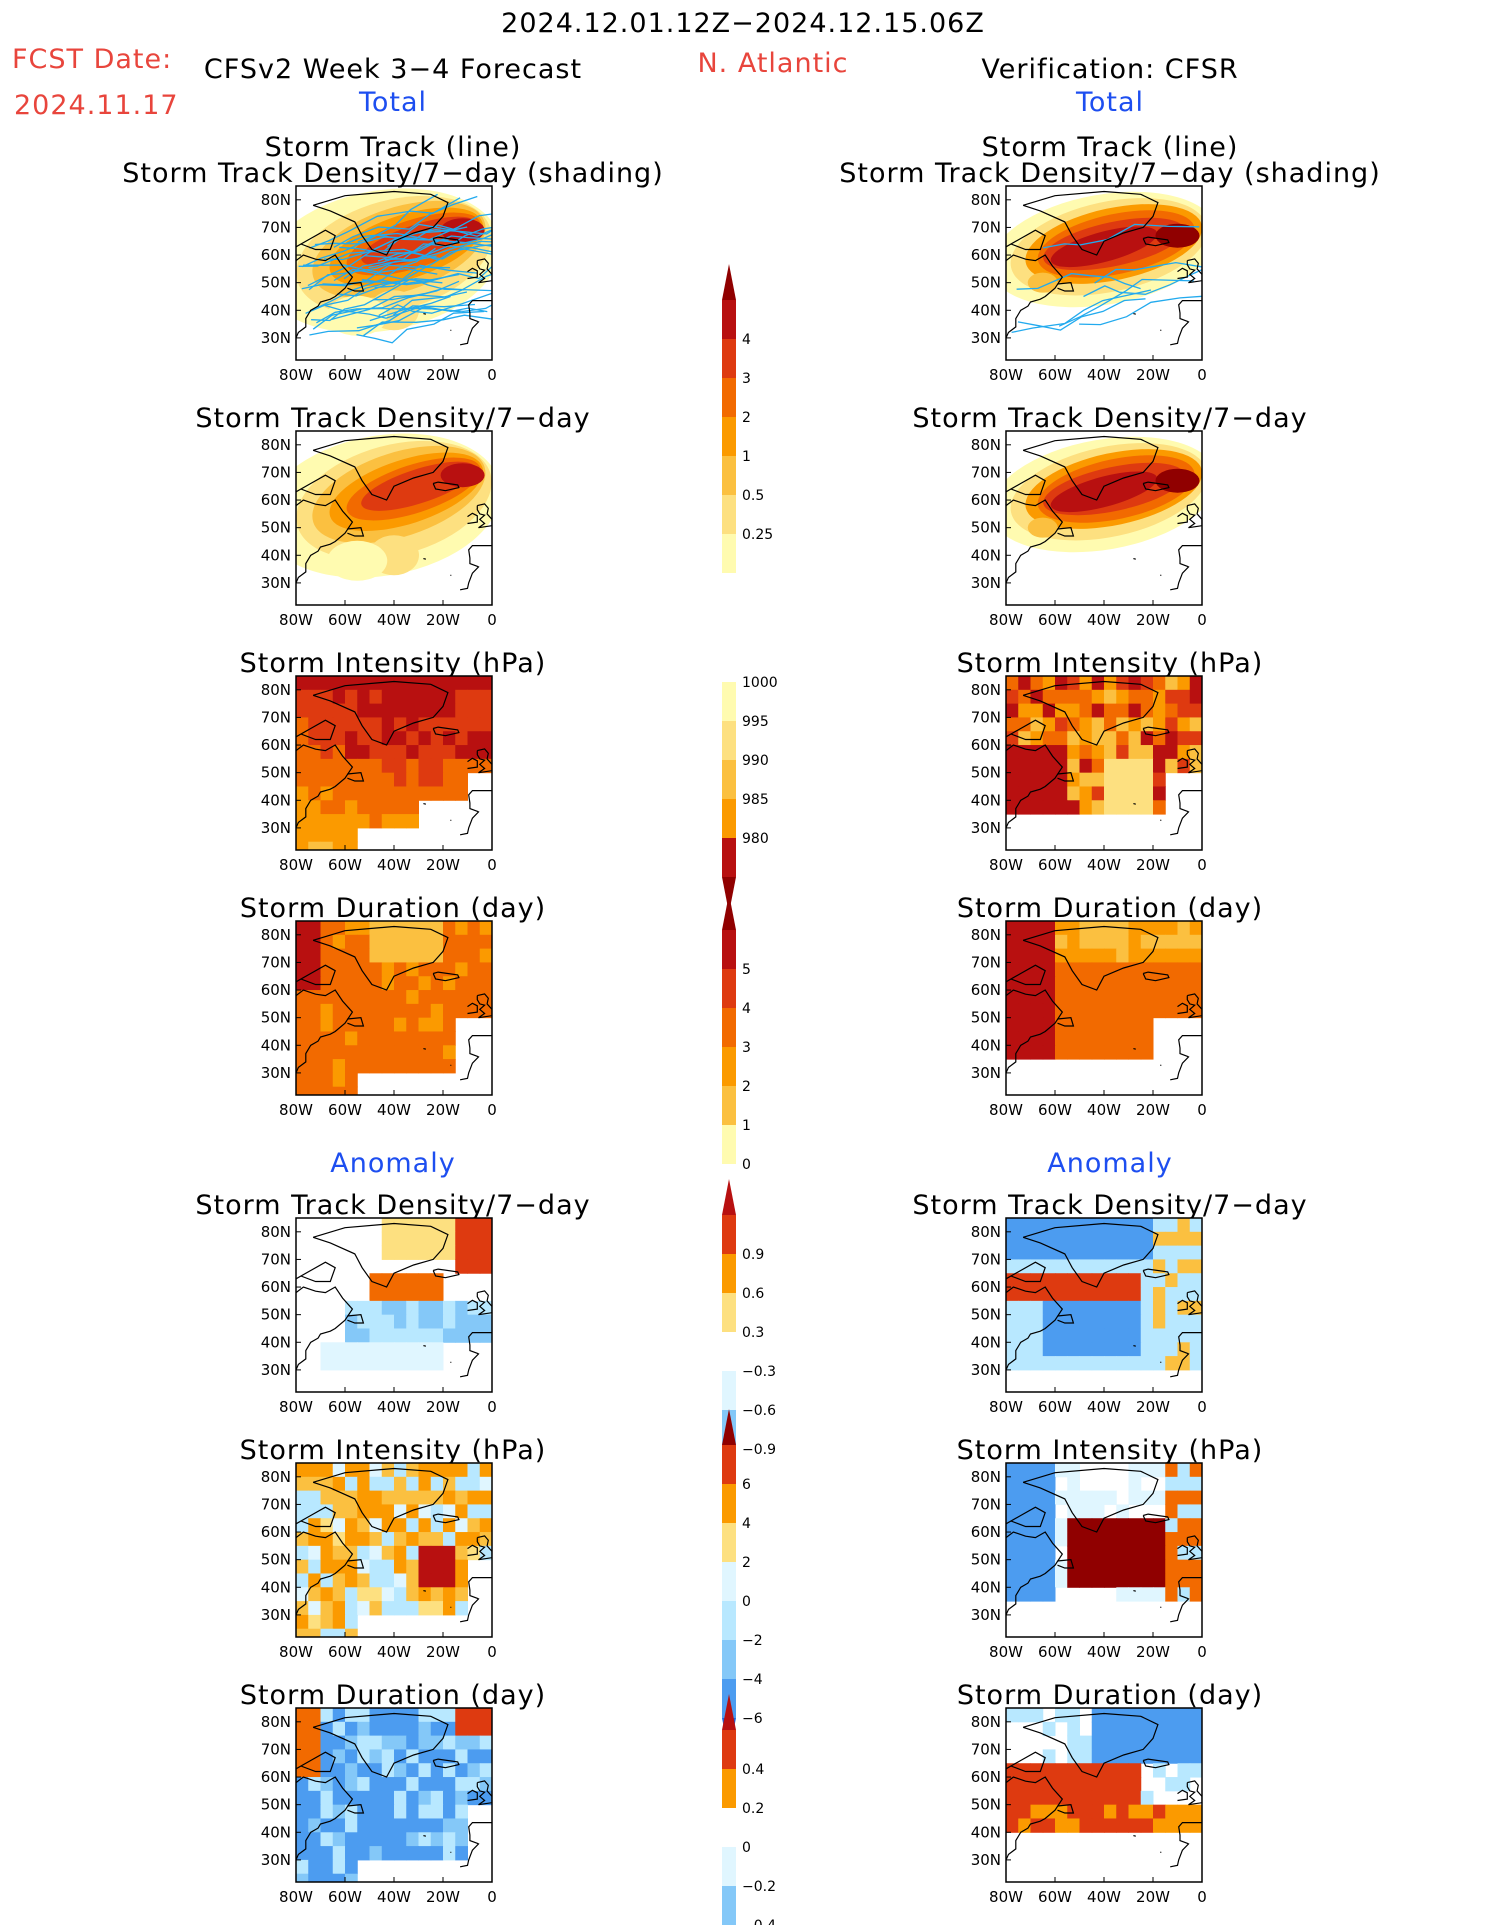 This screenshot has height=1925, width=1487. What do you see at coordinates (1042, 282) in the screenshot?
I see `density-contour` at bounding box center [1042, 282].